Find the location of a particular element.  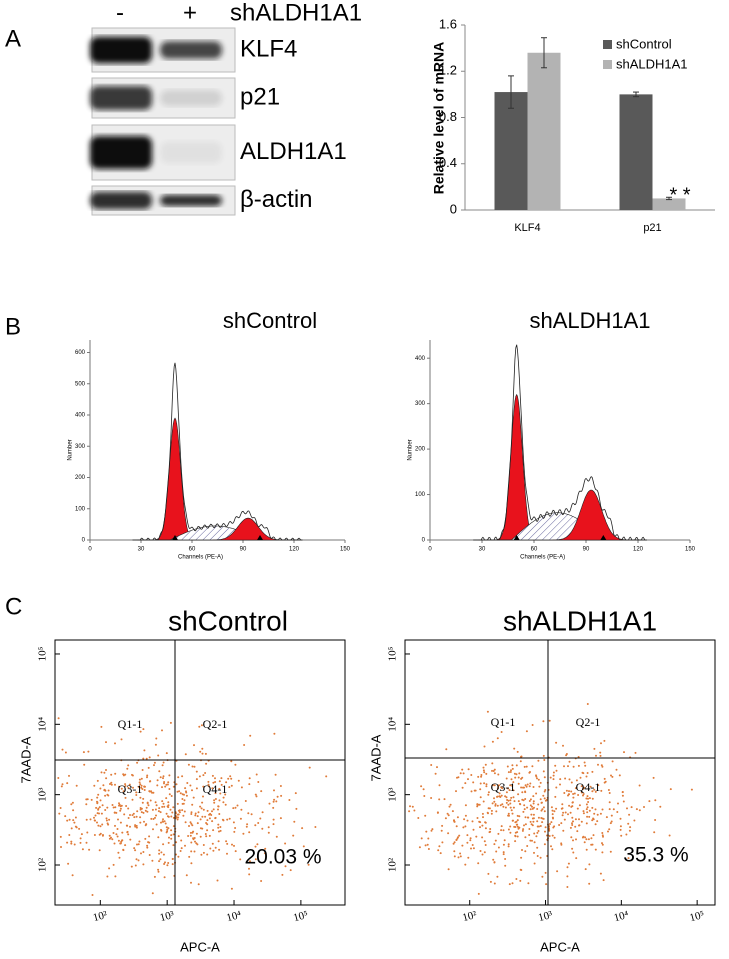

x-tick-label: 10³ is located at coordinates (168, 916).